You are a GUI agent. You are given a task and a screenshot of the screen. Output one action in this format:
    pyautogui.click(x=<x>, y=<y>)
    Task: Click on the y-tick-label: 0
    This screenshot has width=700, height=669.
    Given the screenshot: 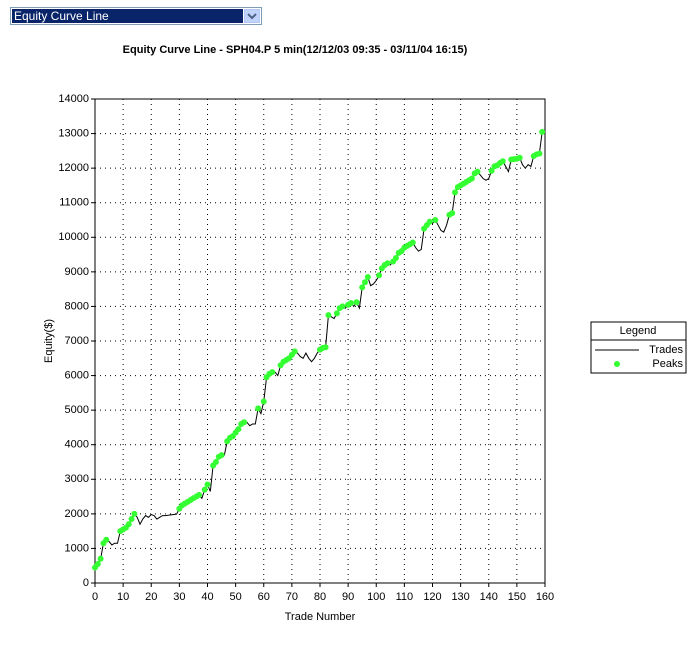 What is the action you would take?
    pyautogui.click(x=86, y=583)
    